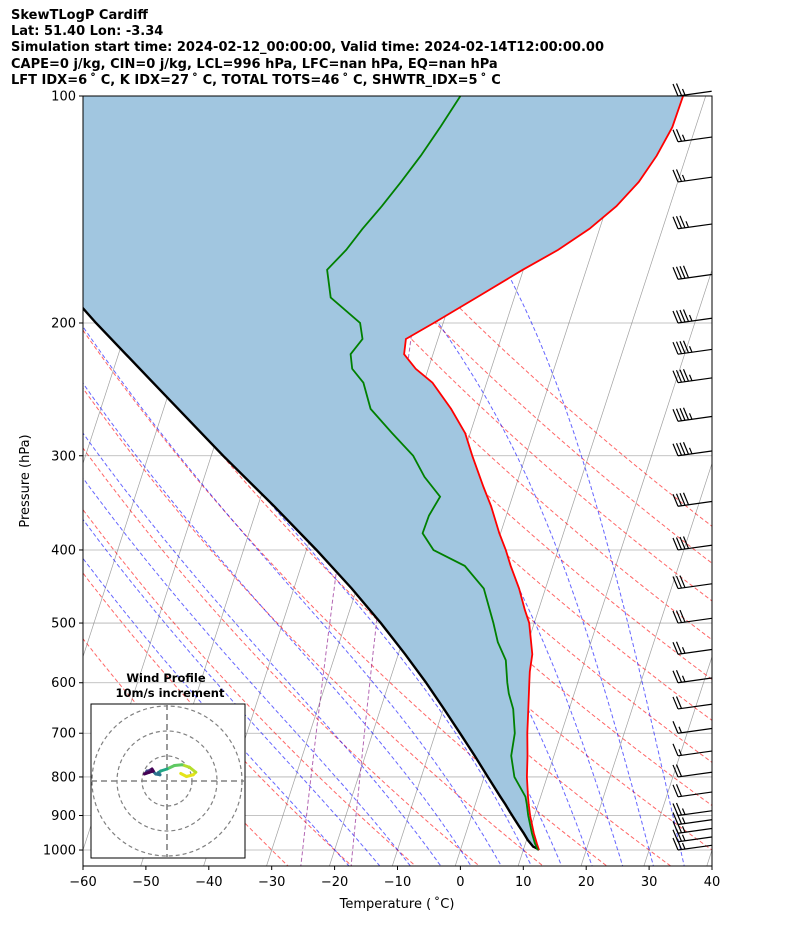 The image size is (794, 937). I want to click on hodograph-segment, so click(147, 773).